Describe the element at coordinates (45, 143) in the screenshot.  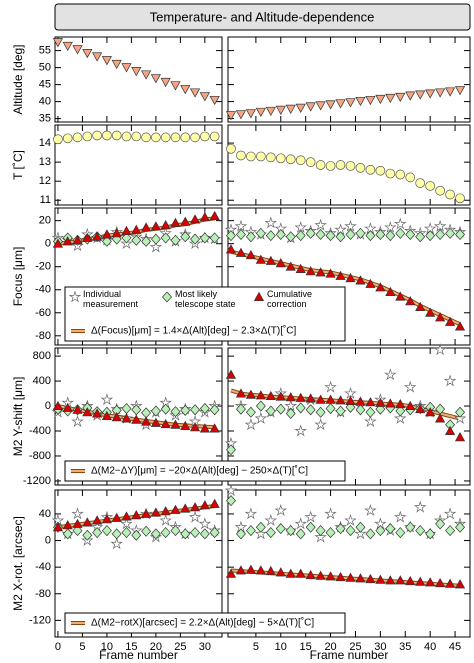
I see `y-tick-label: 14` at that location.